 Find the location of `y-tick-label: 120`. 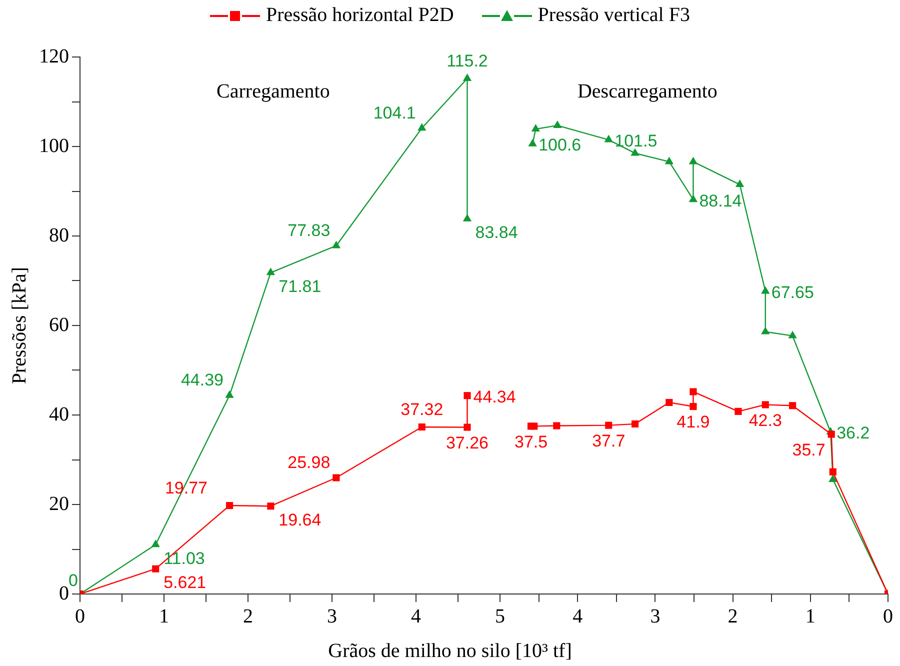

y-tick-label: 120 is located at coordinates (54, 56).